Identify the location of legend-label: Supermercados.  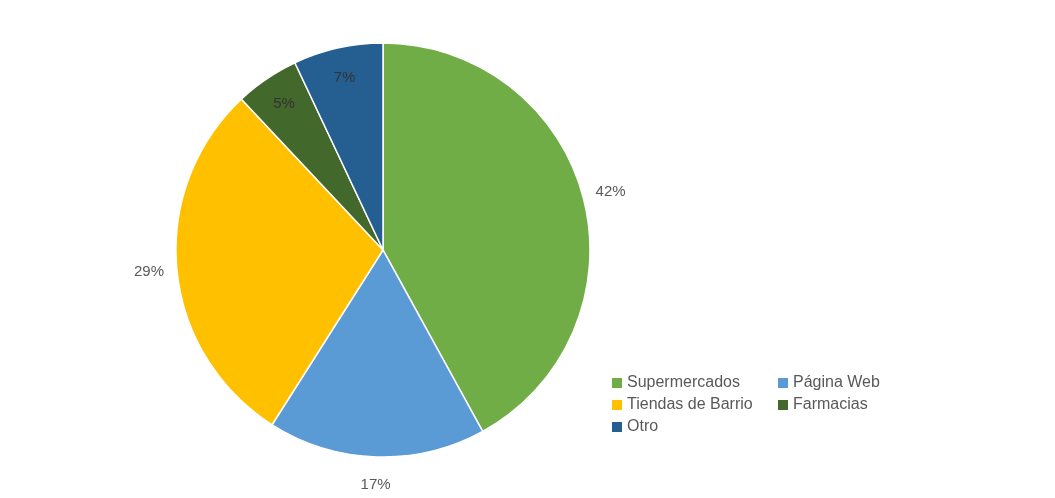
(683, 382).